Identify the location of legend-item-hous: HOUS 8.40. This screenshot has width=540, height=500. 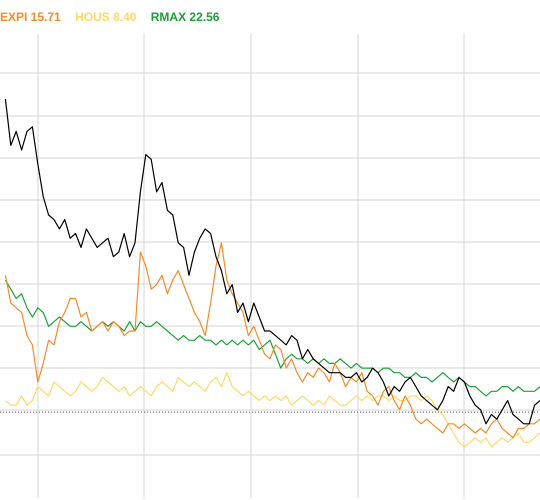
(106, 17).